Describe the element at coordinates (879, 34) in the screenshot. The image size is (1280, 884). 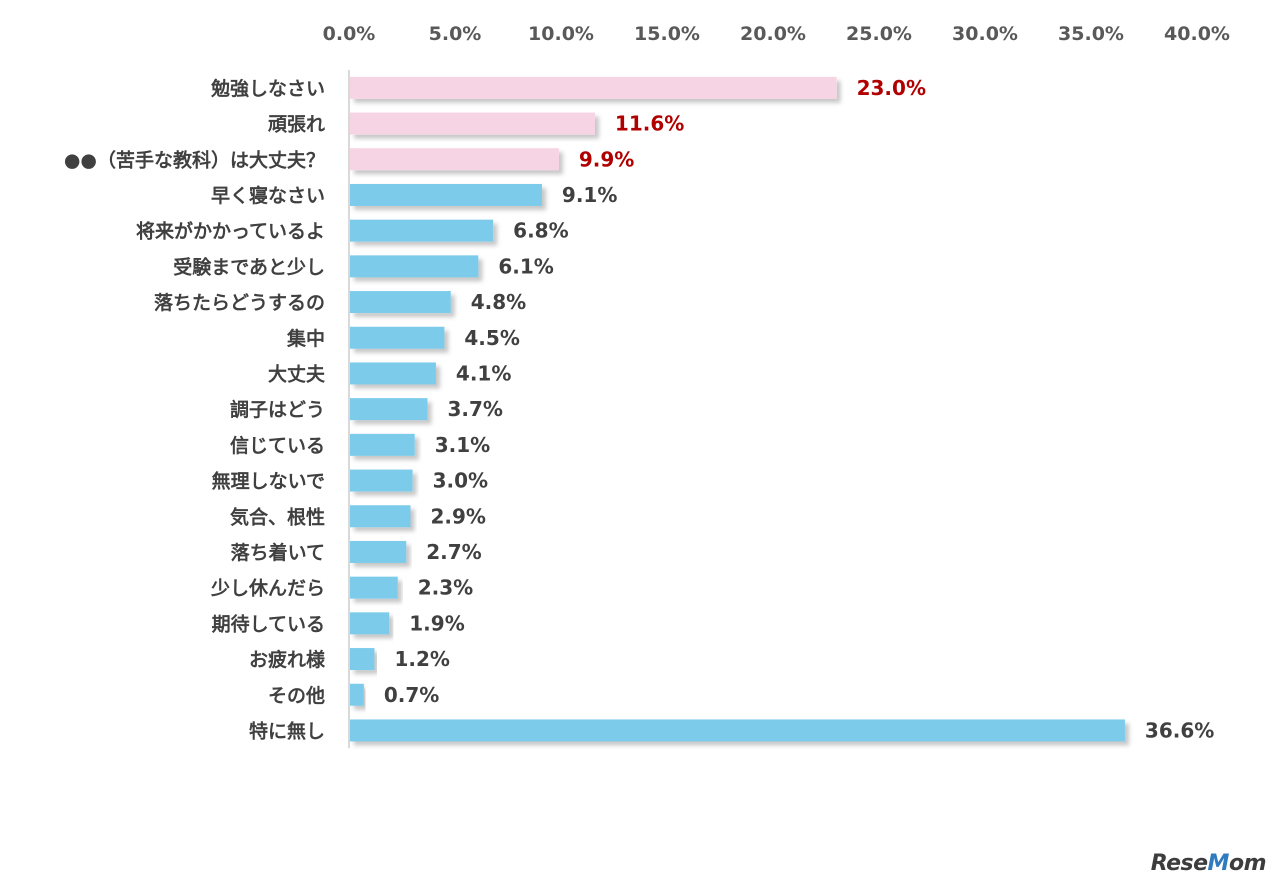
I see `x-tick-label: 25.0%` at that location.